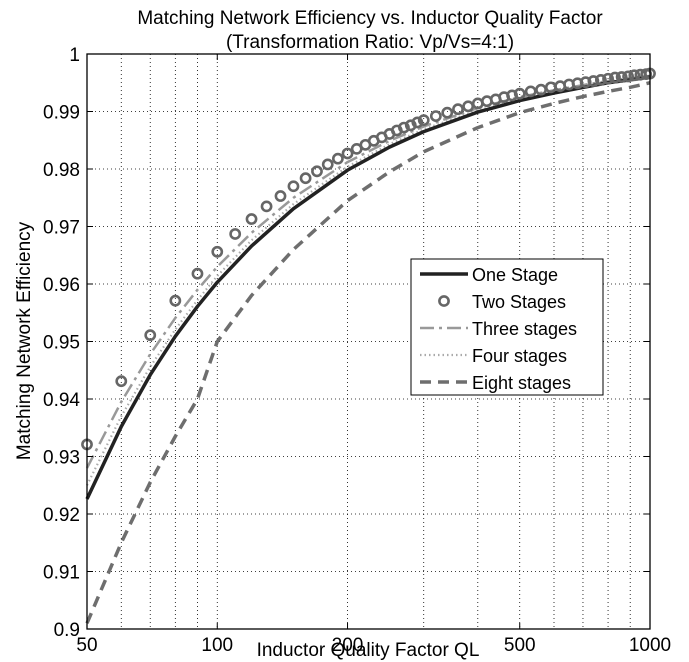 The height and width of the screenshot is (662, 689). What do you see at coordinates (370, 42) in the screenshot?
I see `chart-subtitle: (Transformation Ratio: Vp/Vs=4:1)` at bounding box center [370, 42].